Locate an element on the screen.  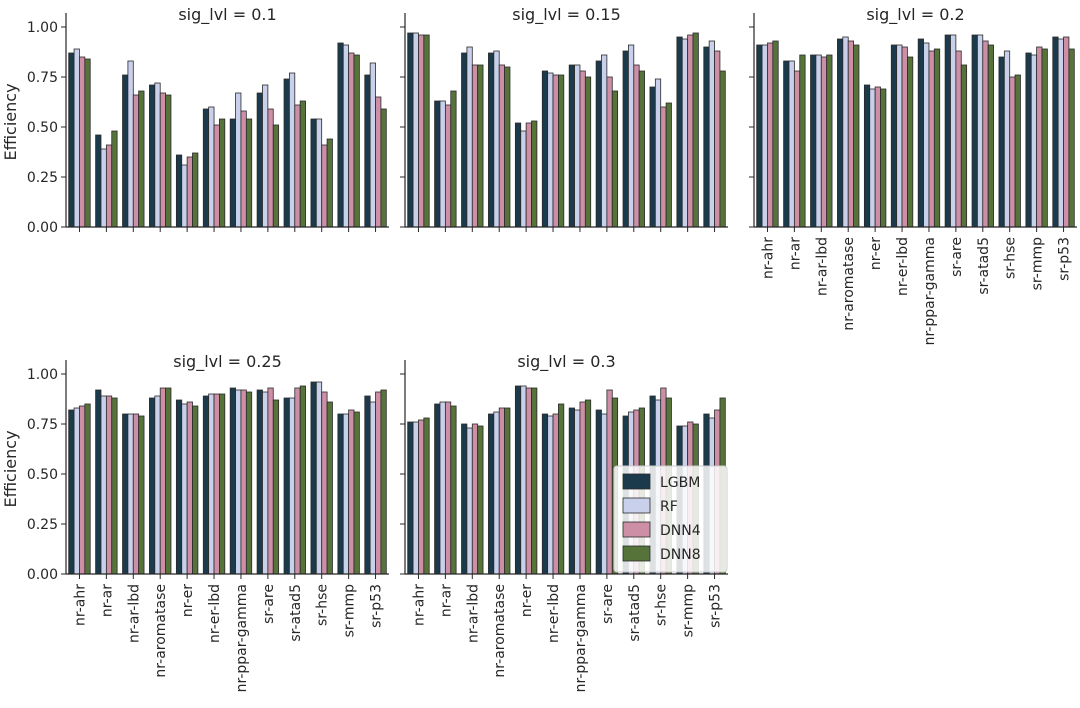
bar-lgbm-nr-ar-lbd is located at coordinates (464, 140).